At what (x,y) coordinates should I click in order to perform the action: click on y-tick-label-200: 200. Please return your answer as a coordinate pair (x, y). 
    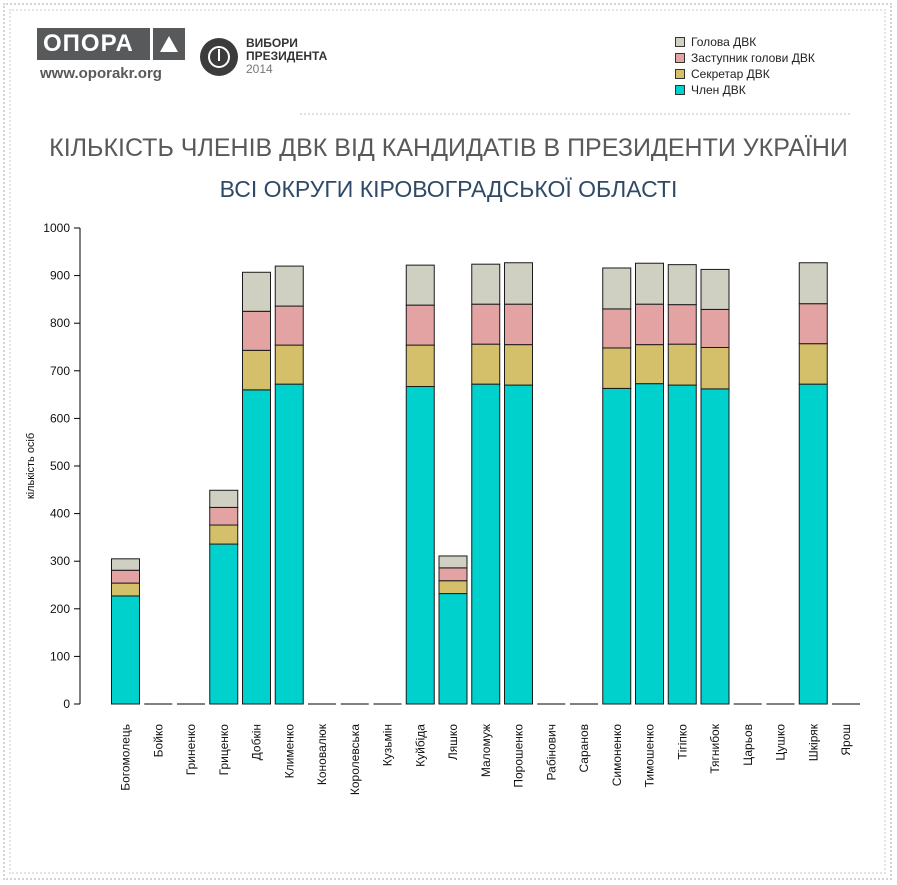
    Looking at the image, I should click on (60, 609).